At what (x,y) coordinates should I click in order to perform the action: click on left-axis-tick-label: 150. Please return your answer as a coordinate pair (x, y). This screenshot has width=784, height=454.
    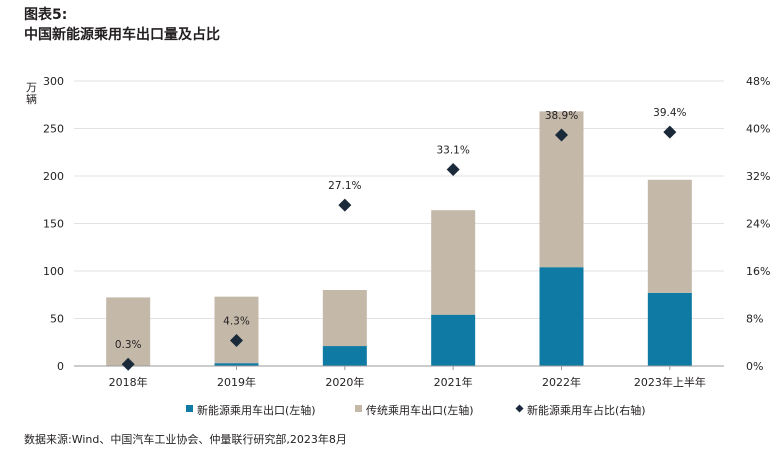
    Looking at the image, I should click on (53, 224).